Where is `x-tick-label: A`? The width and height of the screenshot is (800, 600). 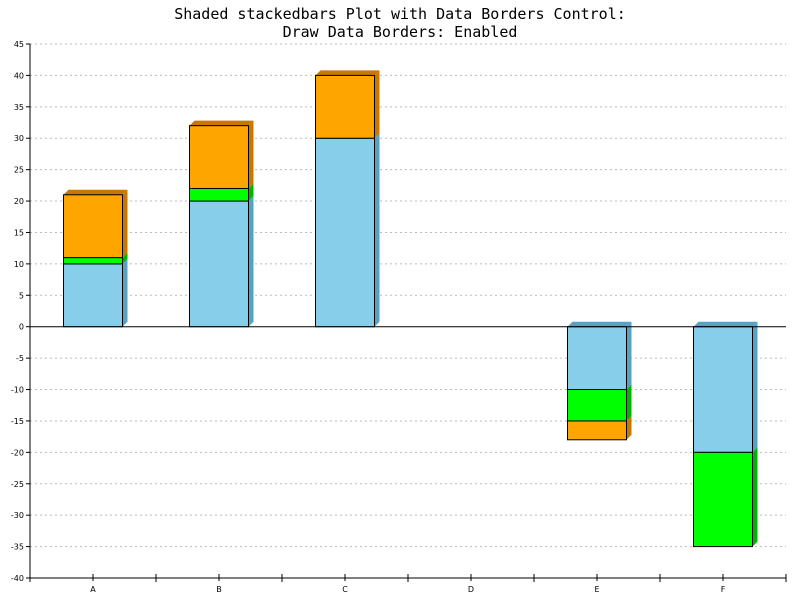
x-tick-label: A is located at coordinates (93, 589).